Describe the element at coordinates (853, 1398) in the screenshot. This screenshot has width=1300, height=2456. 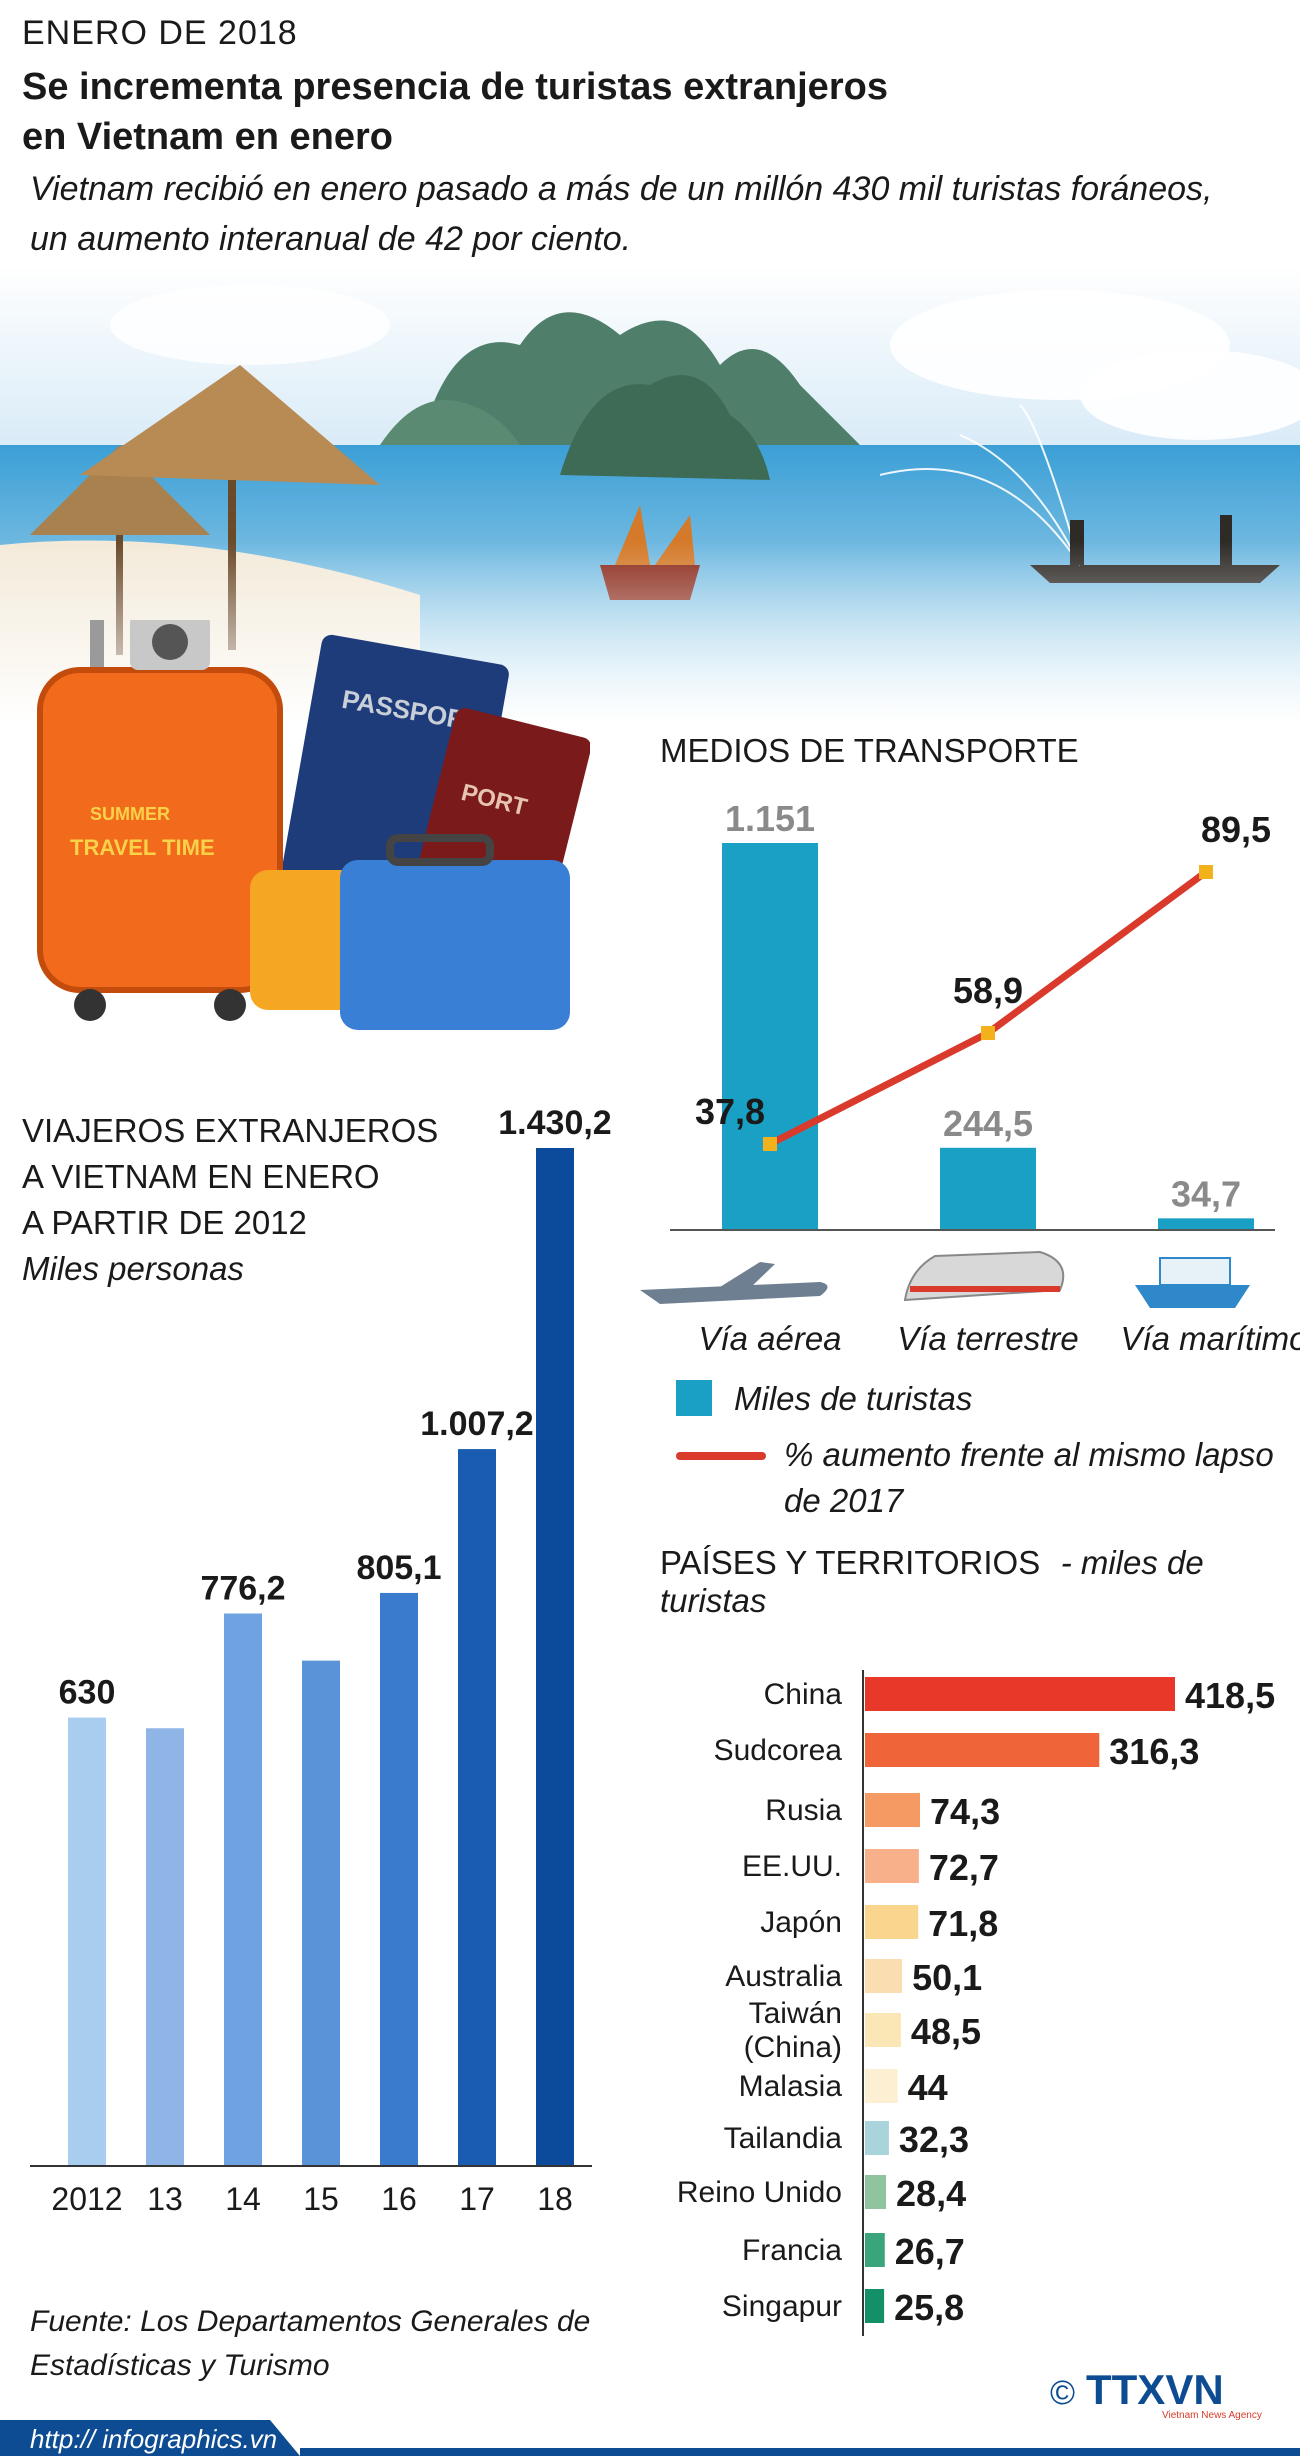
I see `legend-bar-label: Miles de turistas` at that location.